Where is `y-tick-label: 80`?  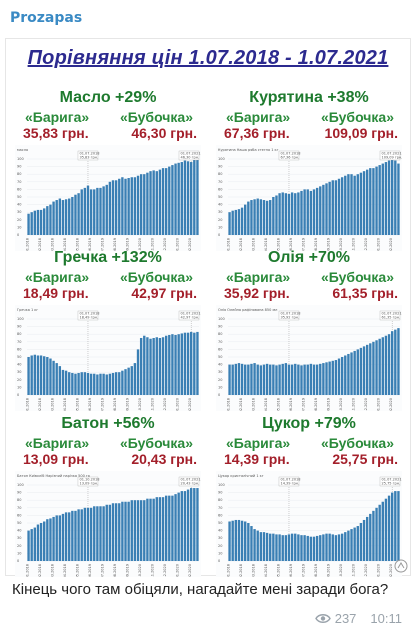
y-tick-label: 80 is located at coordinates (19, 174).